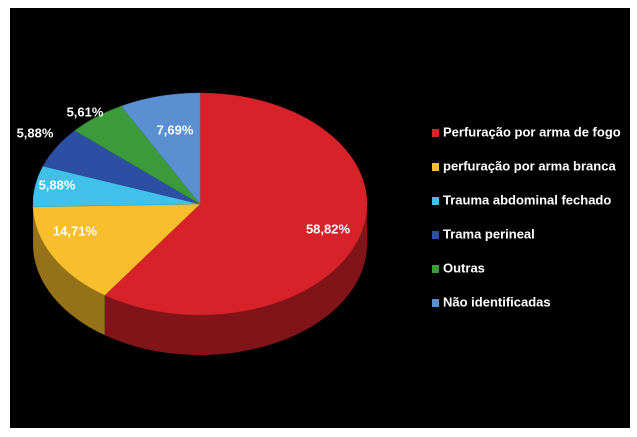 This screenshot has width=637, height=437. Describe the element at coordinates (328, 228) in the screenshot. I see `data-label: 58,82%` at that location.